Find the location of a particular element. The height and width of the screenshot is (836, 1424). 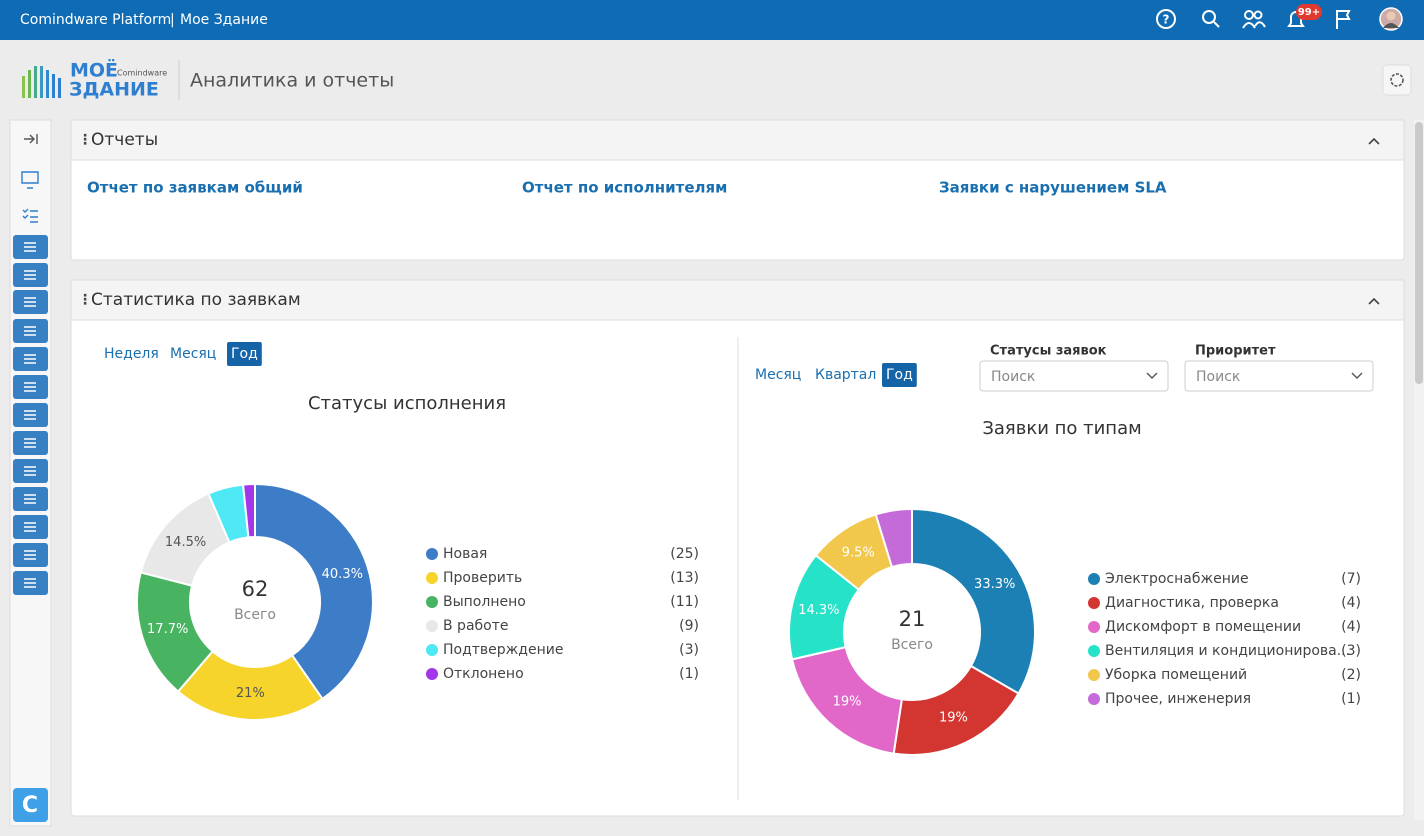

reports-header is located at coordinates (737, 140).